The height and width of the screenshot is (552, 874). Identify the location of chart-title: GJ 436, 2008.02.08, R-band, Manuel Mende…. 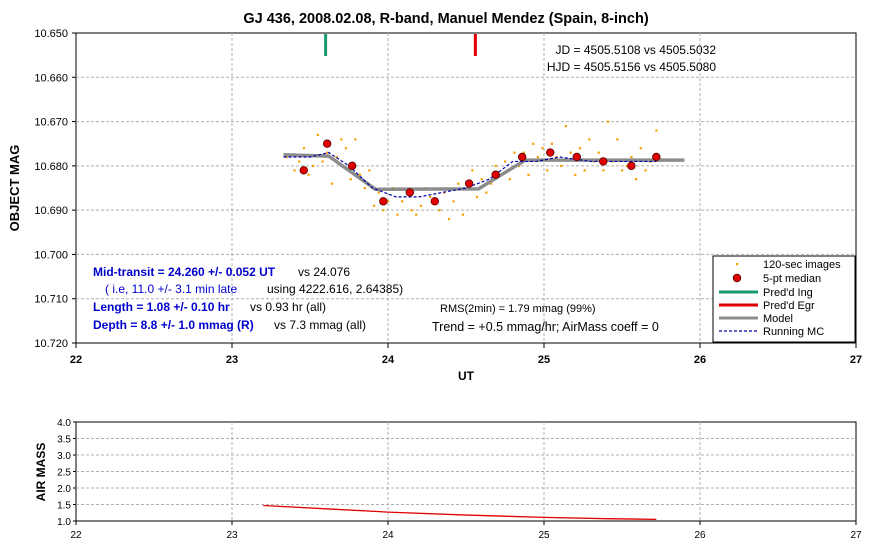
(445, 19).